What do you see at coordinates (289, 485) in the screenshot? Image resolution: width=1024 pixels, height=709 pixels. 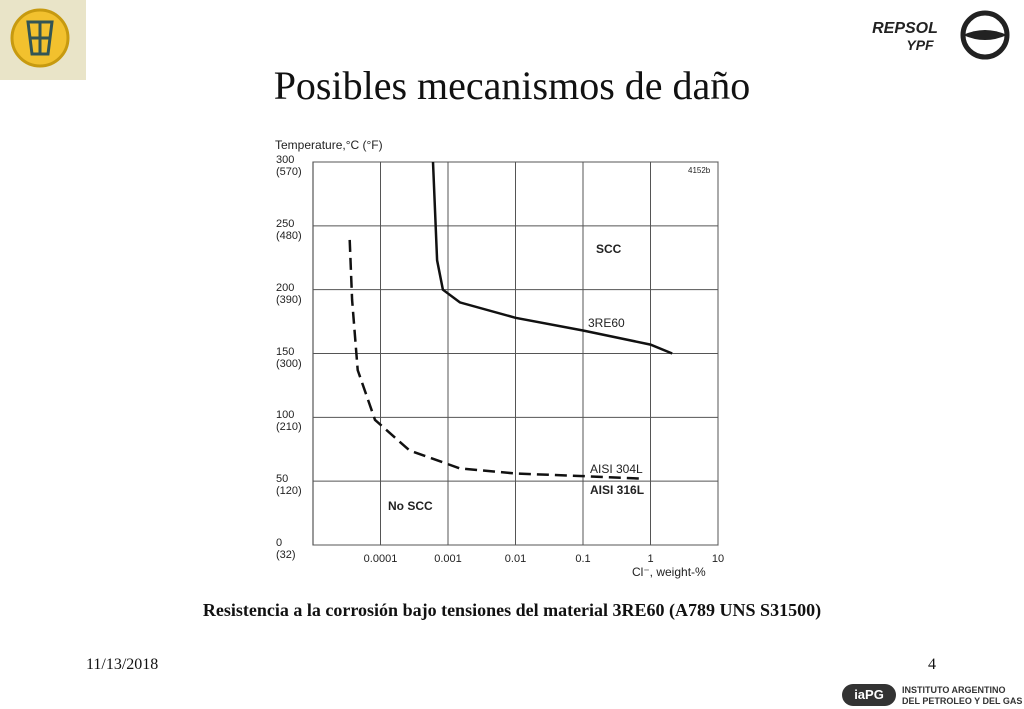 I see `y-tick-label: 50 (120)` at bounding box center [289, 485].